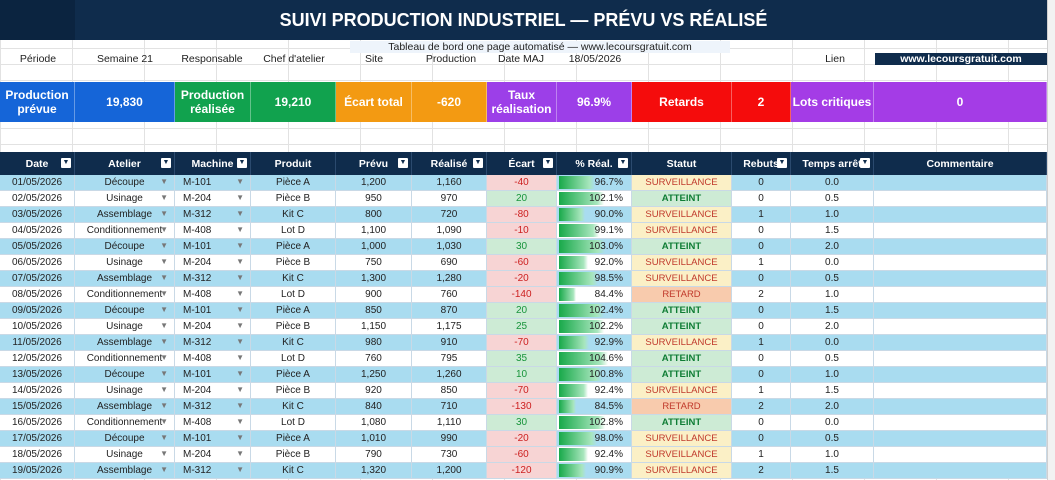  What do you see at coordinates (594, 230) in the screenshot?
I see `cell-pct: 99.1%` at bounding box center [594, 230].